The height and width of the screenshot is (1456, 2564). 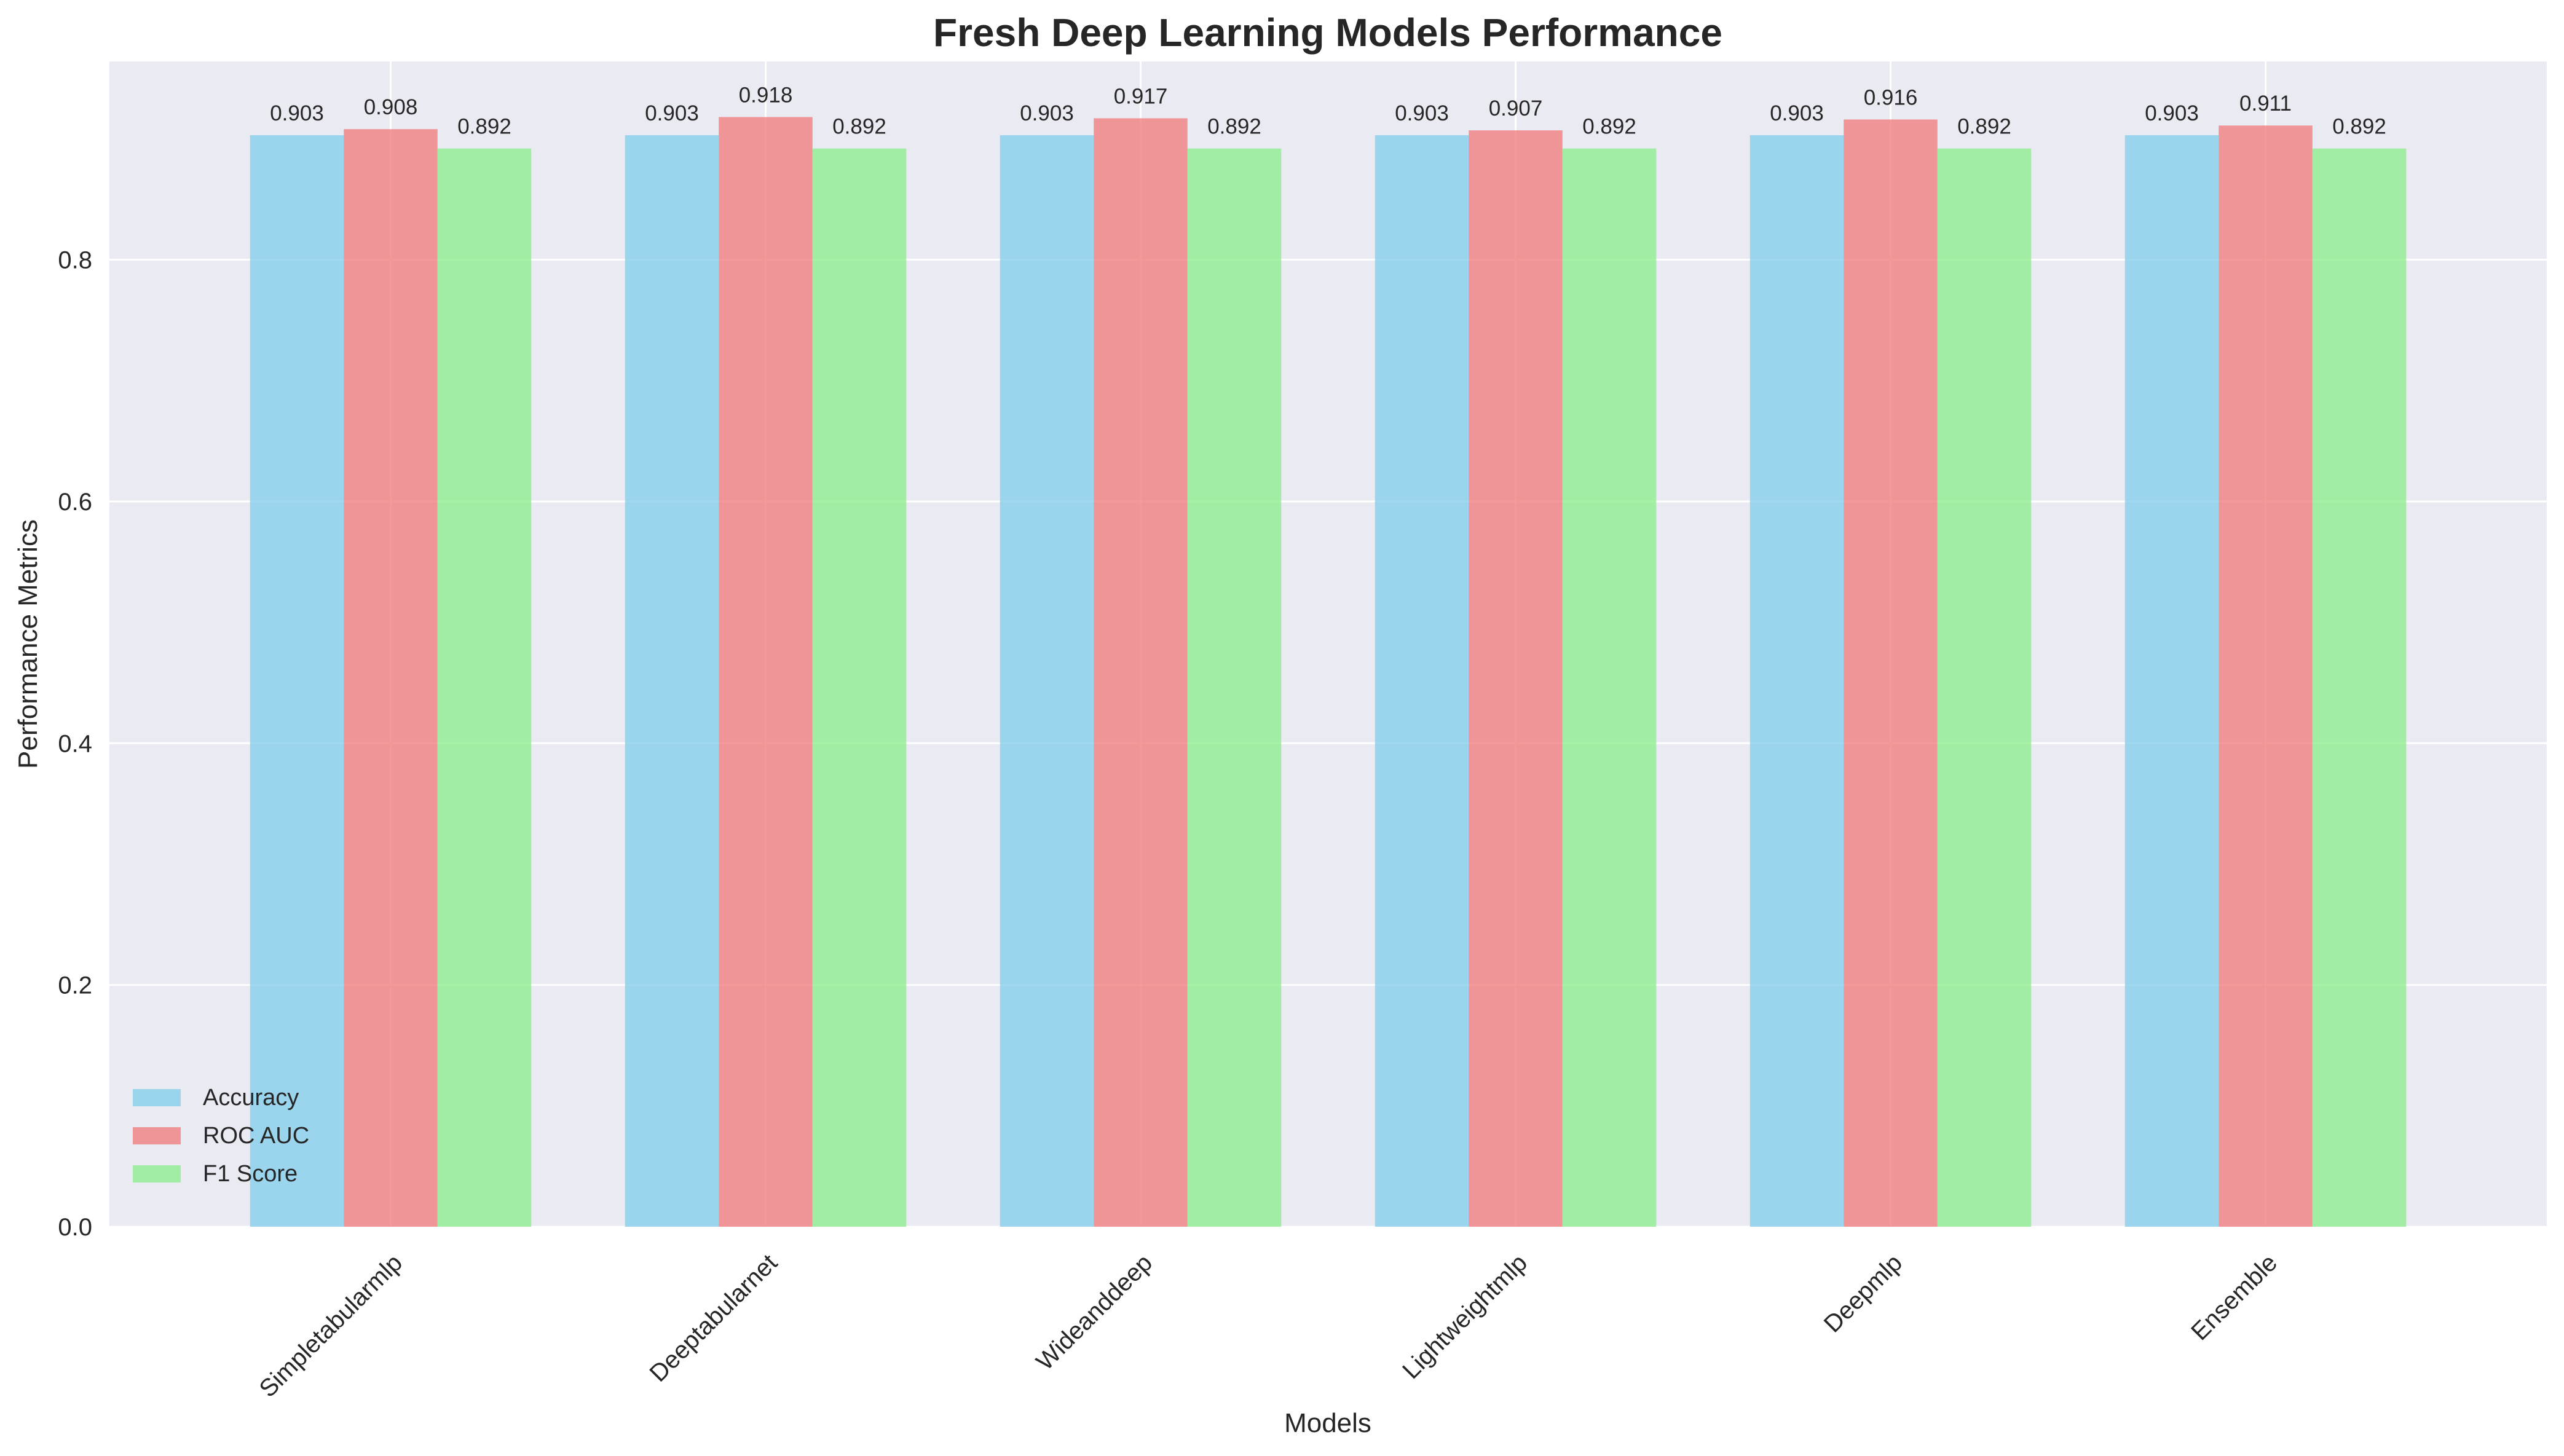 I want to click on bar-value-label: 0.908, so click(x=391, y=107).